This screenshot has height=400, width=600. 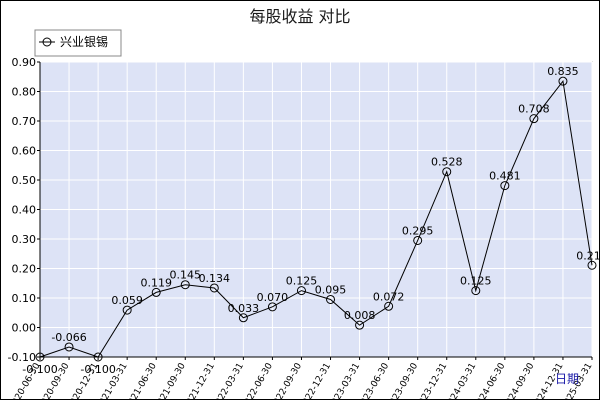 I want to click on data-label: 0.211, so click(x=588, y=255).